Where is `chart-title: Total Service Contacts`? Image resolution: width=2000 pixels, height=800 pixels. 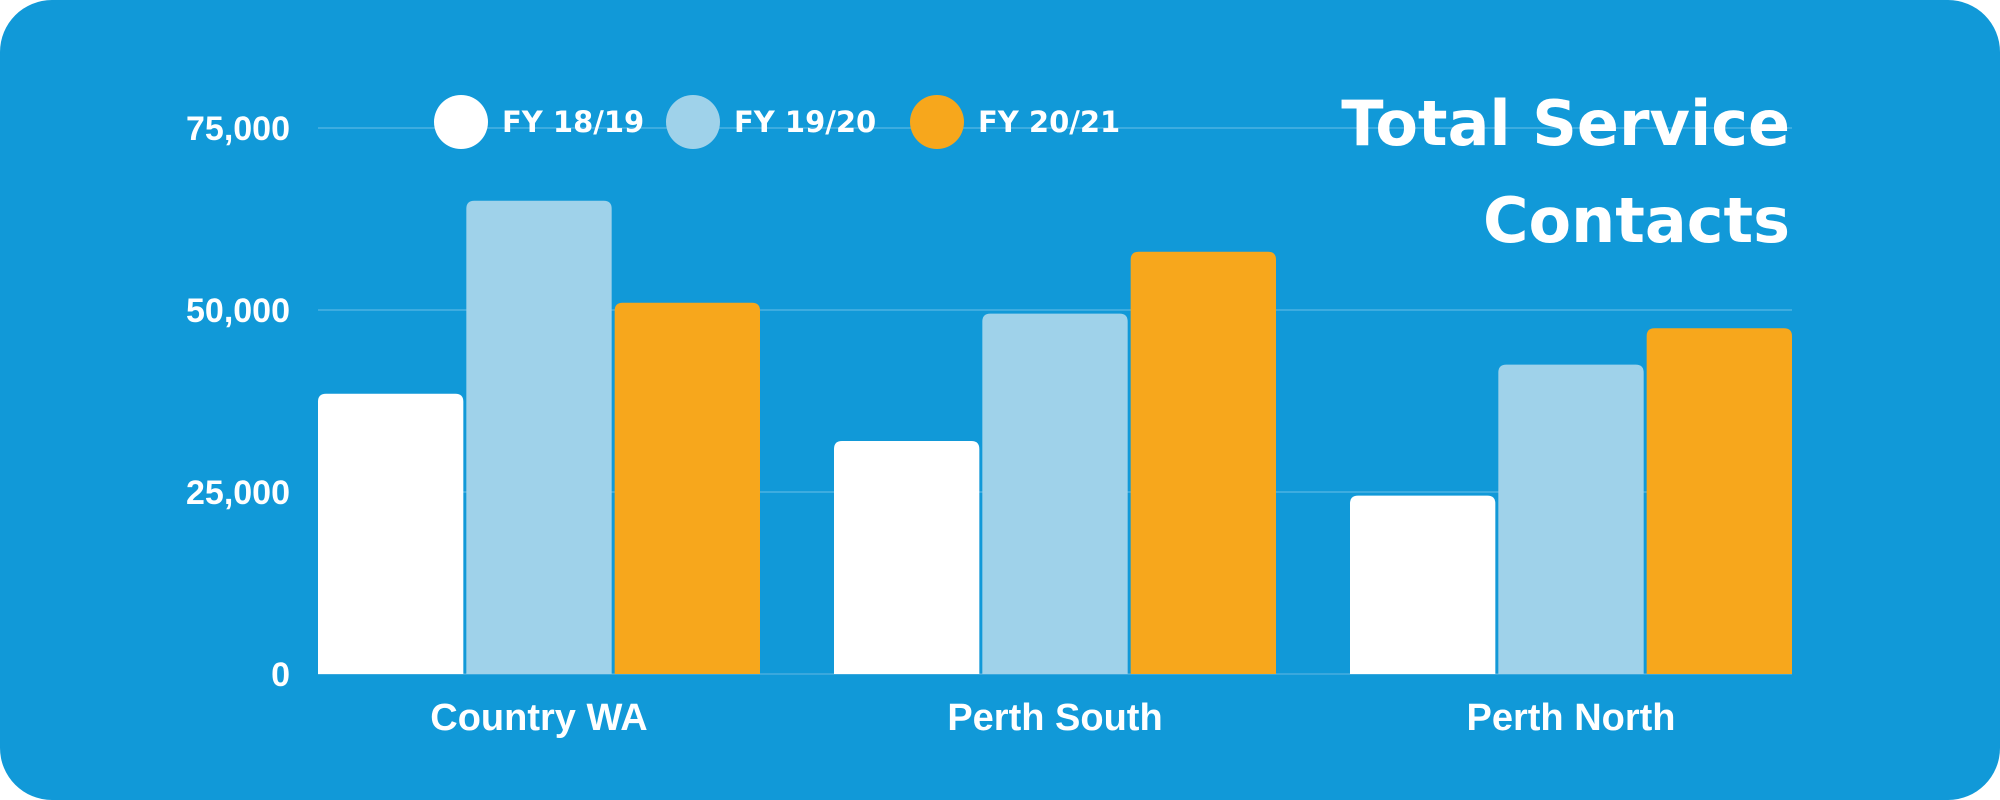 chart-title: Total Service Contacts is located at coordinates (1565, 172).